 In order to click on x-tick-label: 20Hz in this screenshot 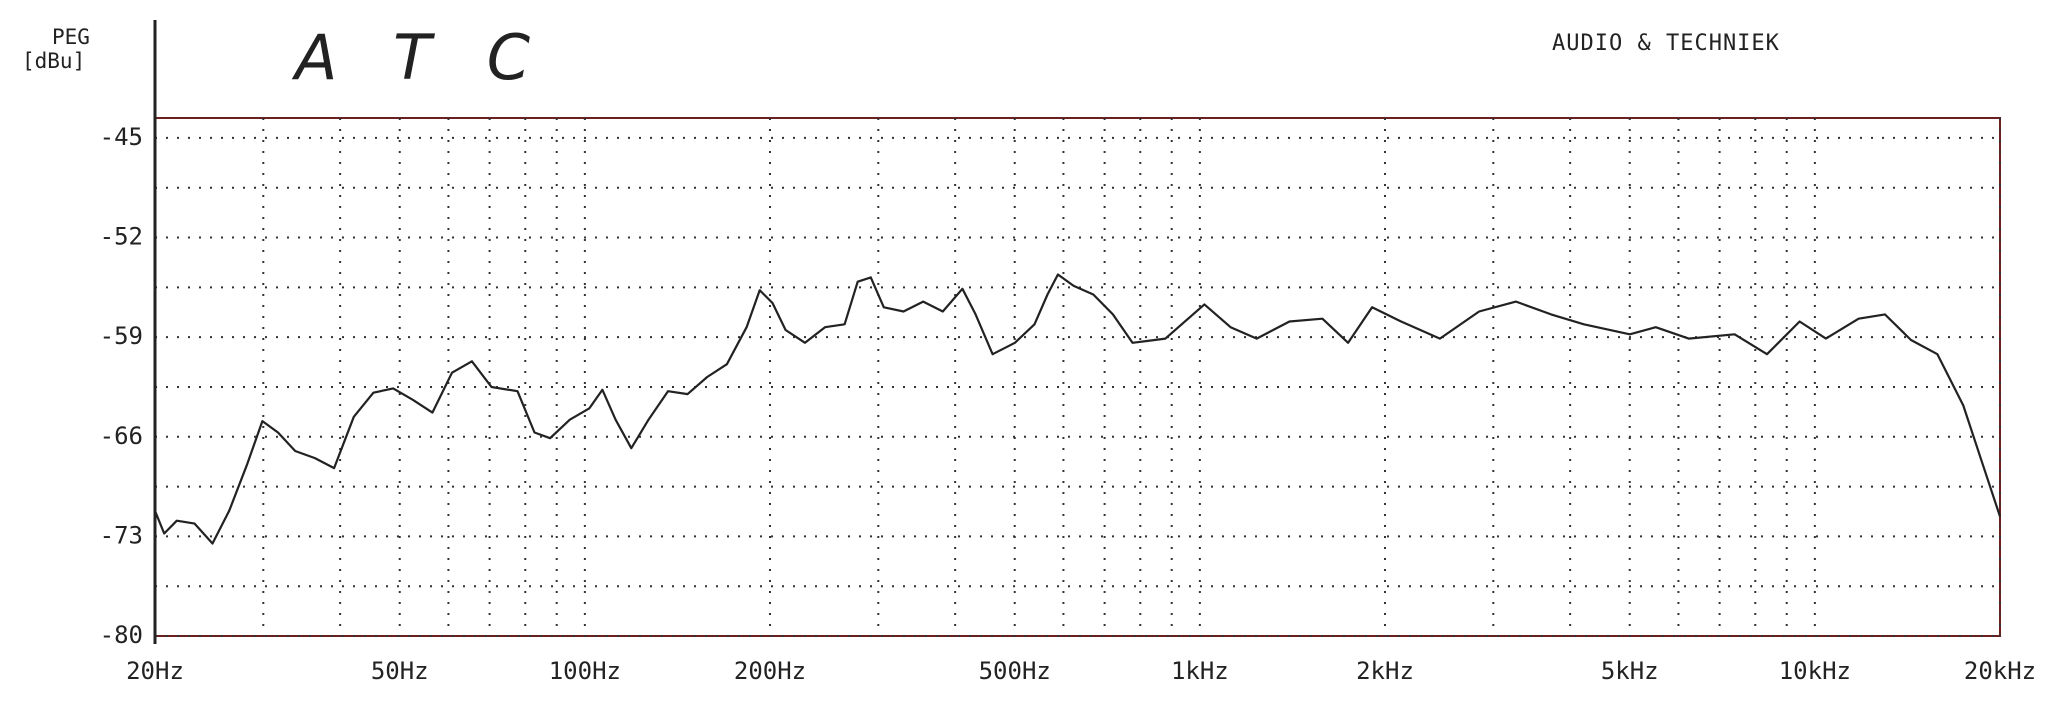, I will do `click(155, 671)`.